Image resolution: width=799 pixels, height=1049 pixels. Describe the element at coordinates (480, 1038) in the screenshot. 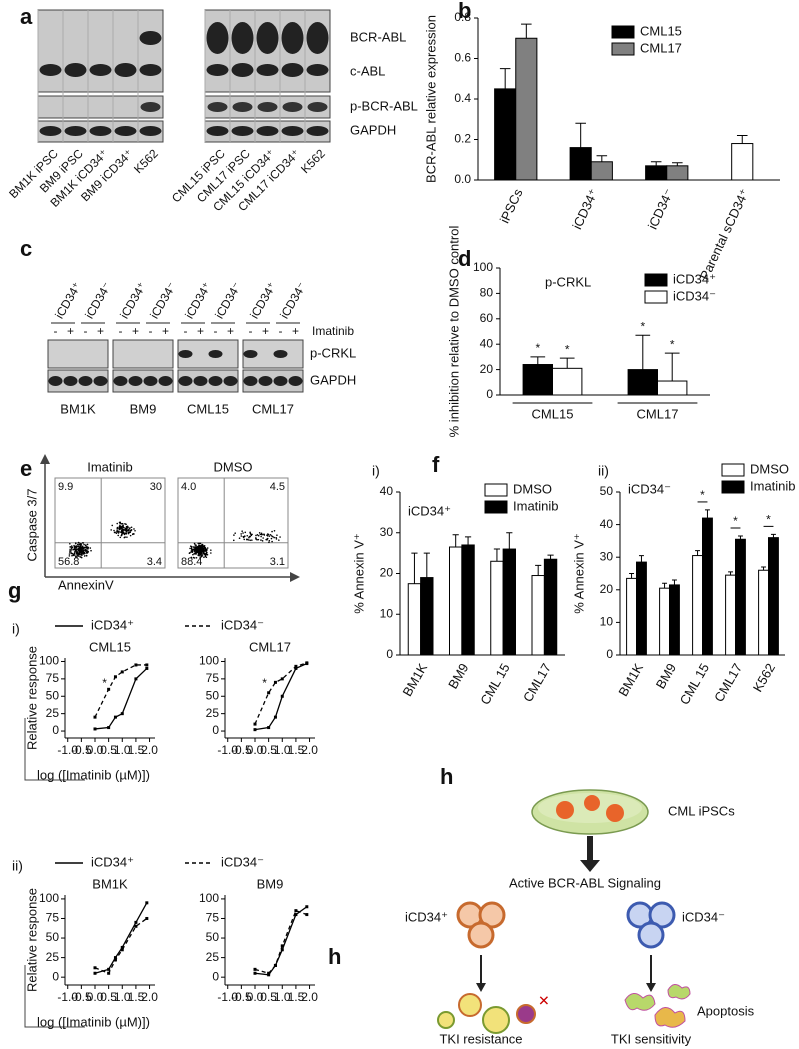

I see `diagram-label: TKI resistance` at that location.